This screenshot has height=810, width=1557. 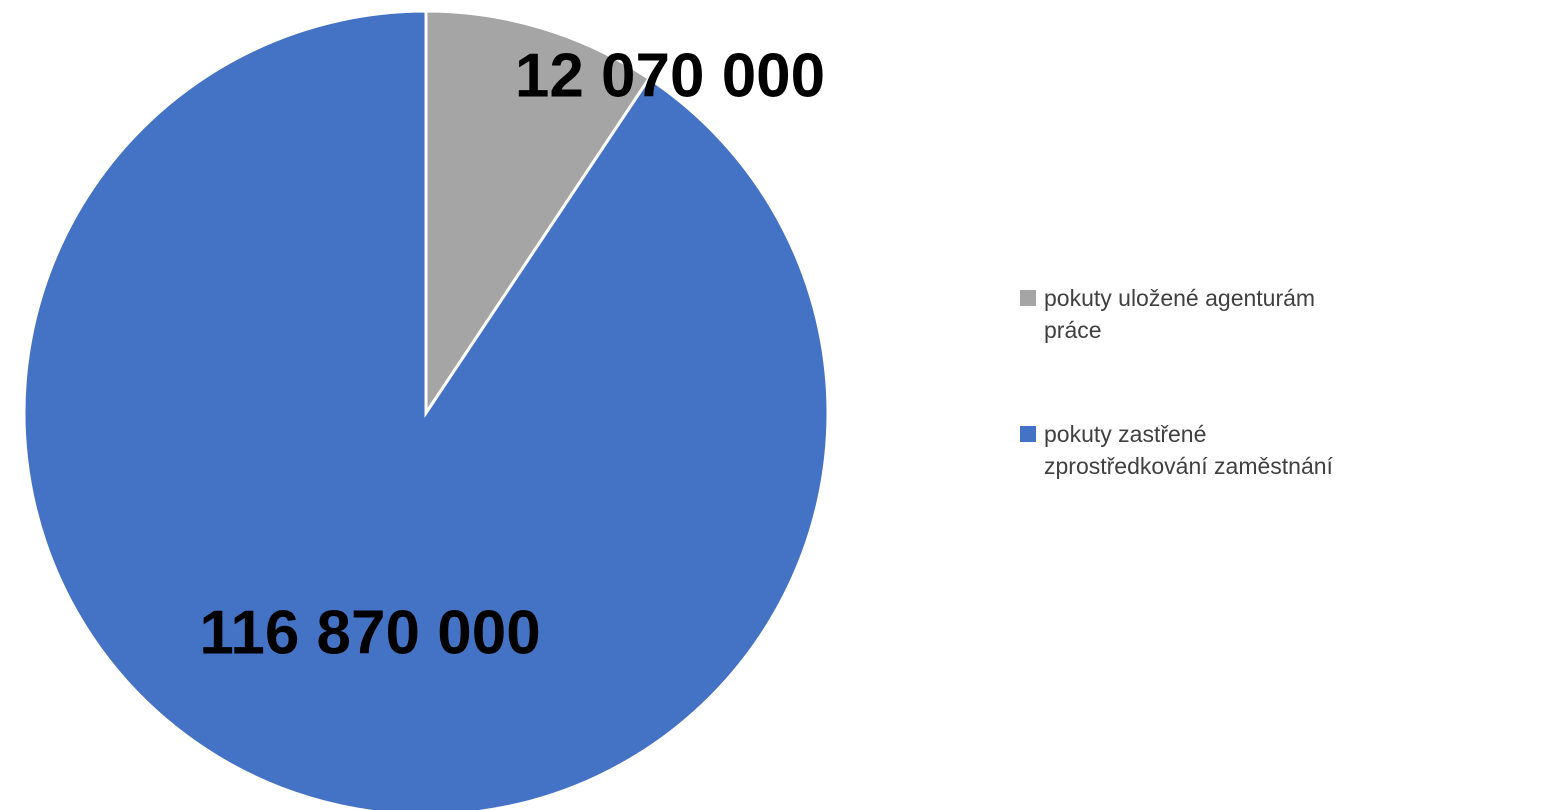 What do you see at coordinates (538, 213) in the screenshot?
I see `pie-slice` at bounding box center [538, 213].